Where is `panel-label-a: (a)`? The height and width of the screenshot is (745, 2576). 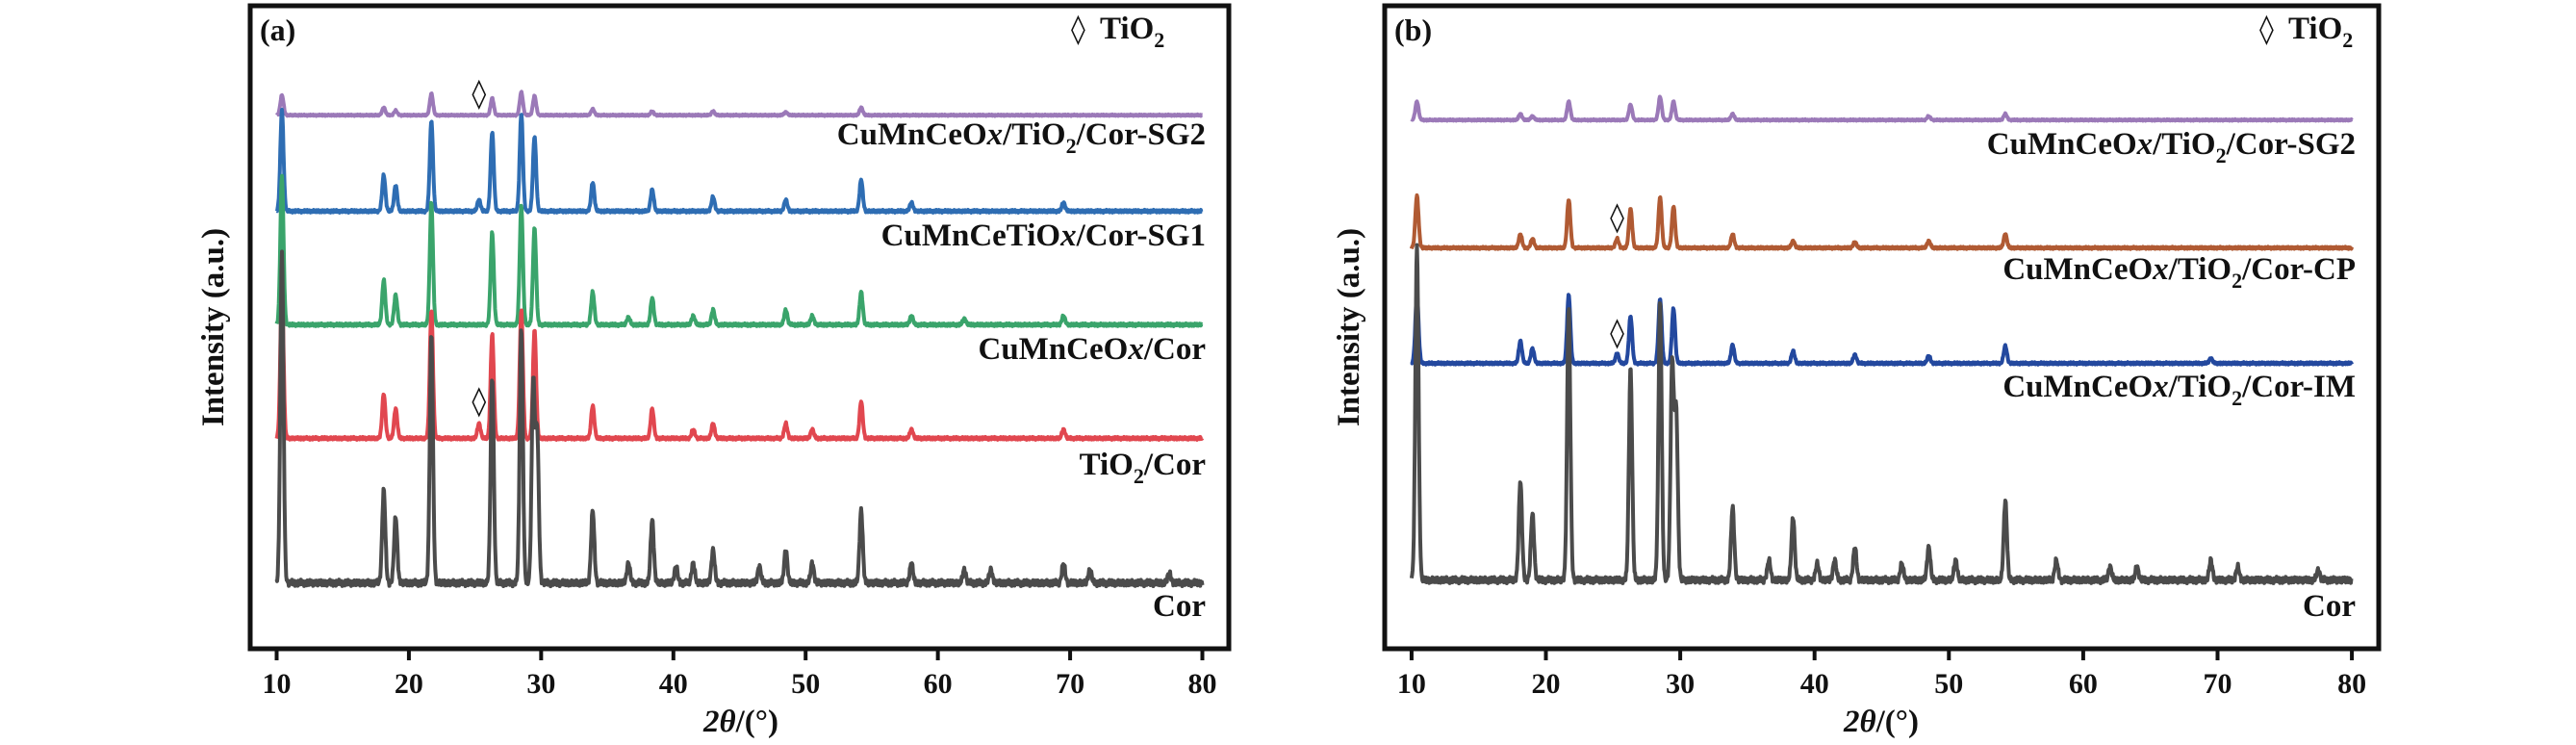
panel-label-a: (a) is located at coordinates (277, 30).